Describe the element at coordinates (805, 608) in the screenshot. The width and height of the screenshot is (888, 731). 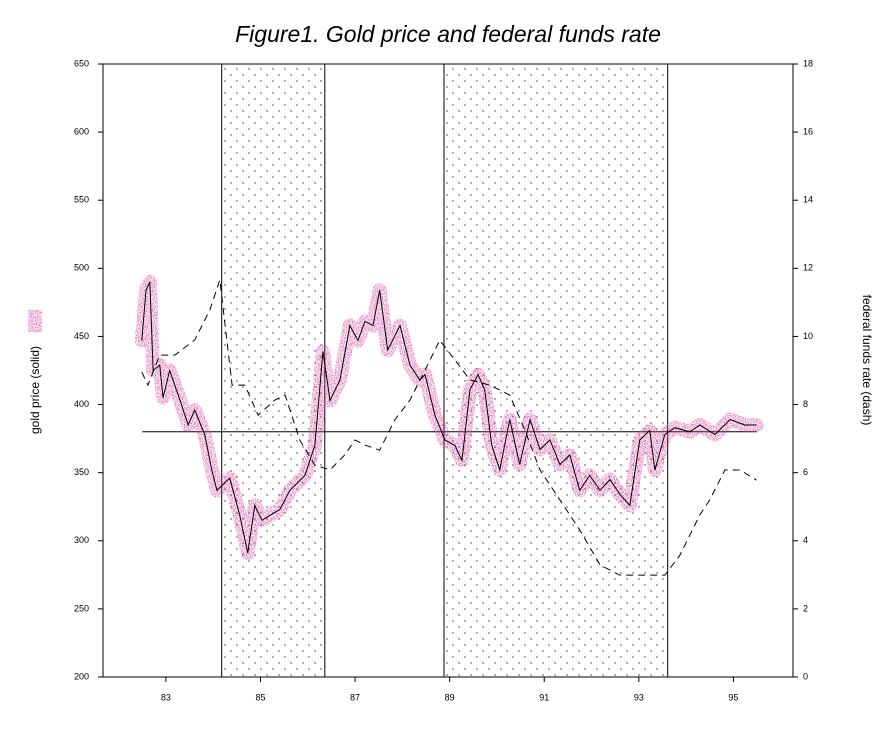
I see `y2-tick-label: 2` at that location.